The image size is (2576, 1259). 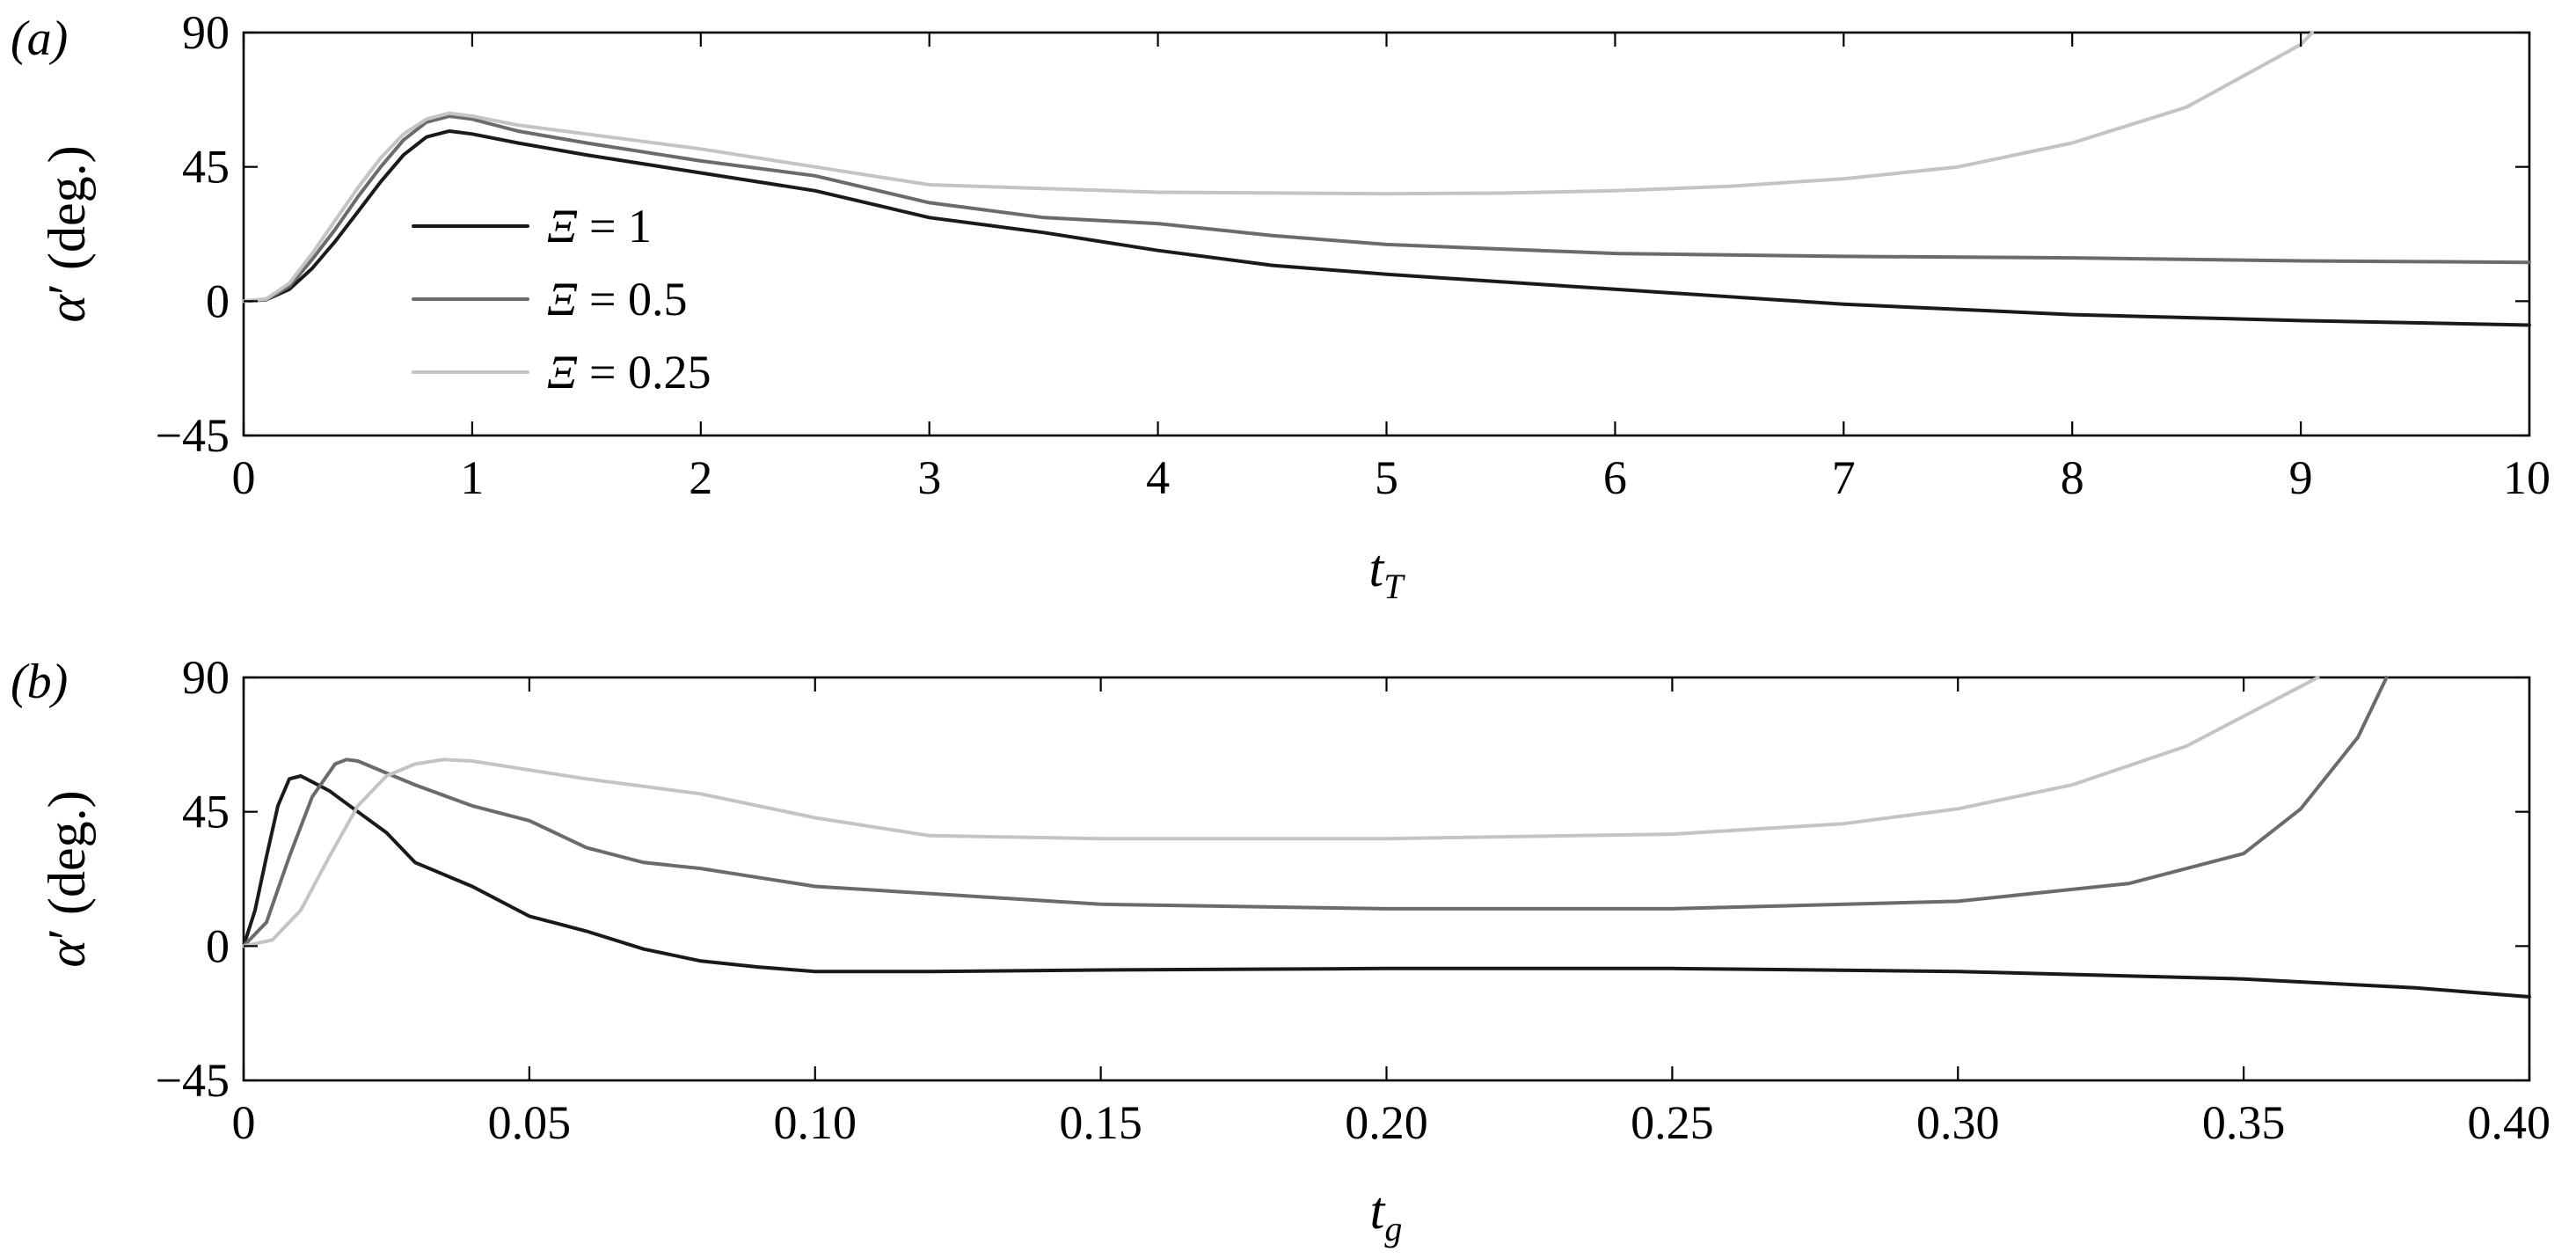 What do you see at coordinates (815, 1122) in the screenshot?
I see `panel-b-x-tick-label: 0.10` at bounding box center [815, 1122].